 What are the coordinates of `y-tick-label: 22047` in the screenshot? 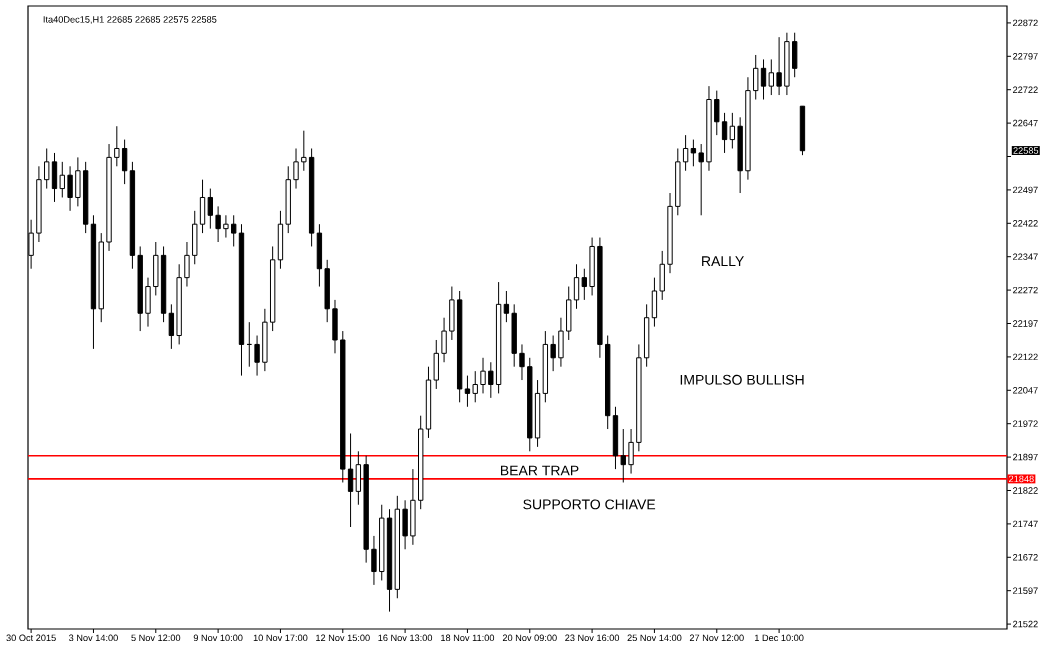 It's located at (1025, 390).